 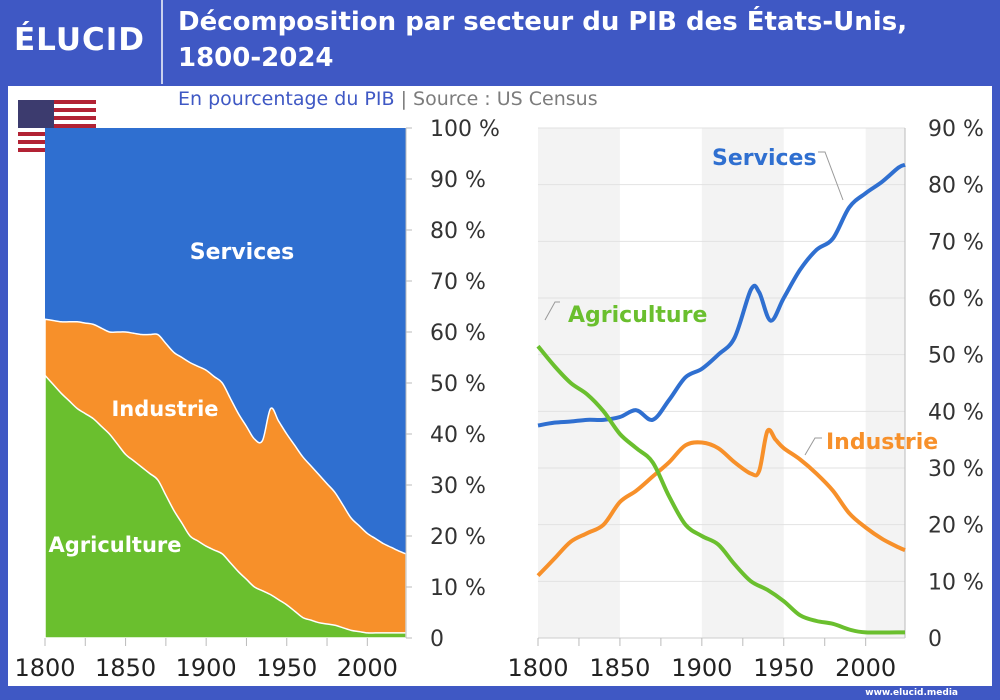 I want to click on leader-industrie, so click(x=813, y=446).